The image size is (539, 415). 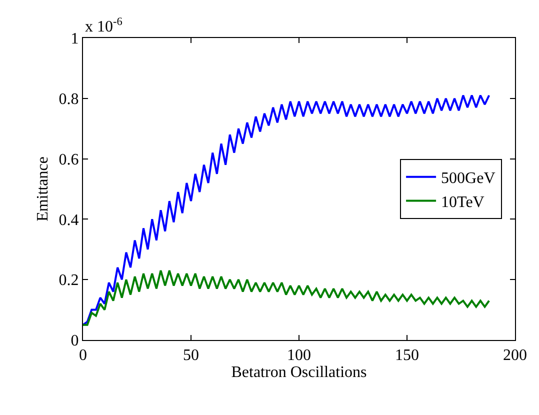 I want to click on text: x 10$^{-6}$, so click(x=104, y=26).